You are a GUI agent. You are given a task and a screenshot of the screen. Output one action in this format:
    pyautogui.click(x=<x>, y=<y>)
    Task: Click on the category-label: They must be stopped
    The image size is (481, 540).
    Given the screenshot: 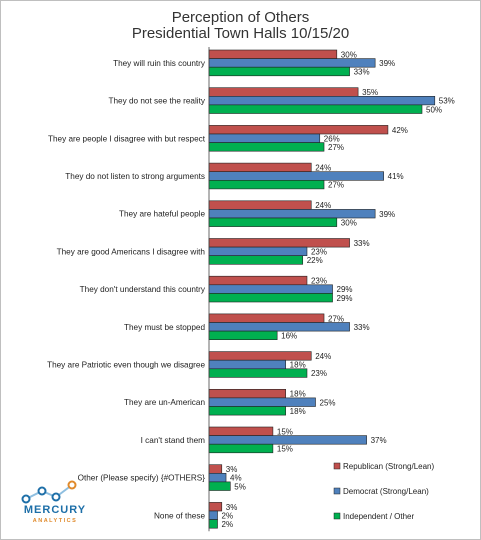 What is the action you would take?
    pyautogui.click(x=164, y=327)
    